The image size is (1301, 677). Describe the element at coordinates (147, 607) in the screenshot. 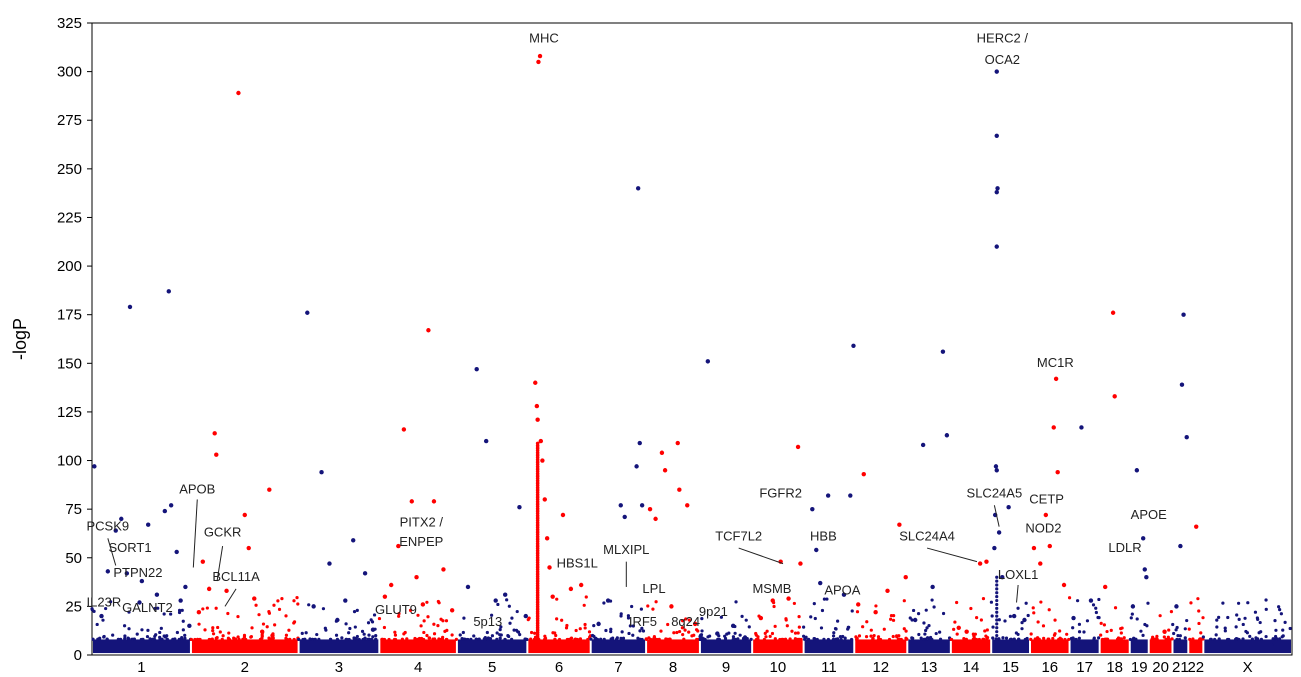

I see `annotation-label: GALNT2` at that location.